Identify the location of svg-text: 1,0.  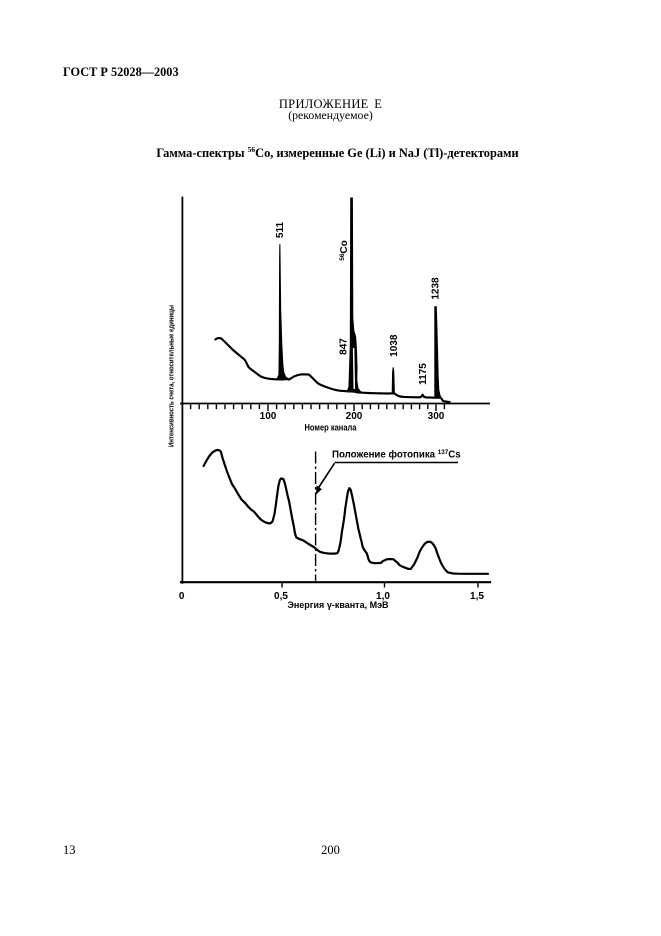
(383, 596).